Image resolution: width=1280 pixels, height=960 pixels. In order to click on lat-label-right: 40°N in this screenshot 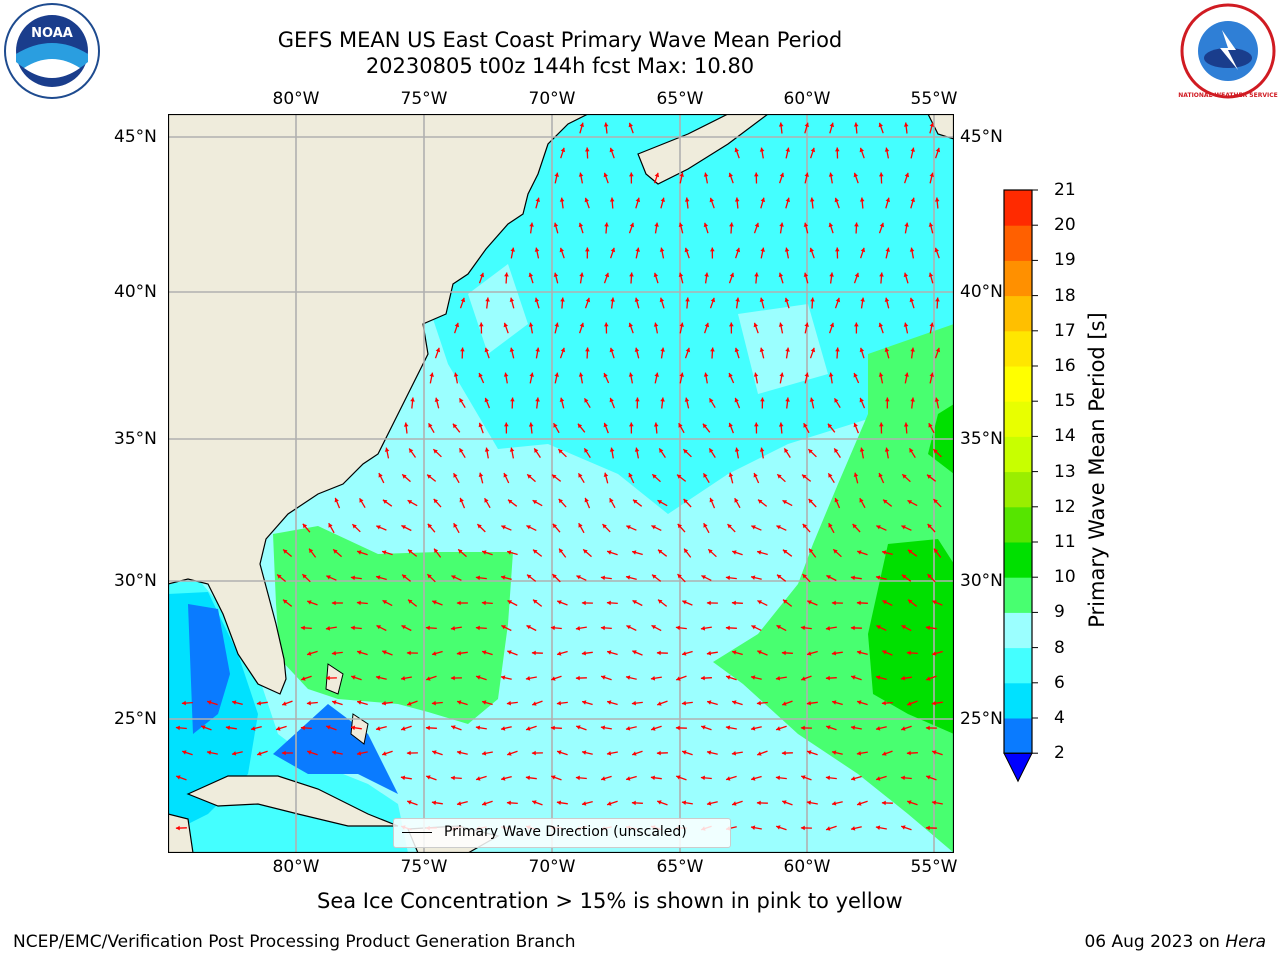, I will do `click(981, 292)`.